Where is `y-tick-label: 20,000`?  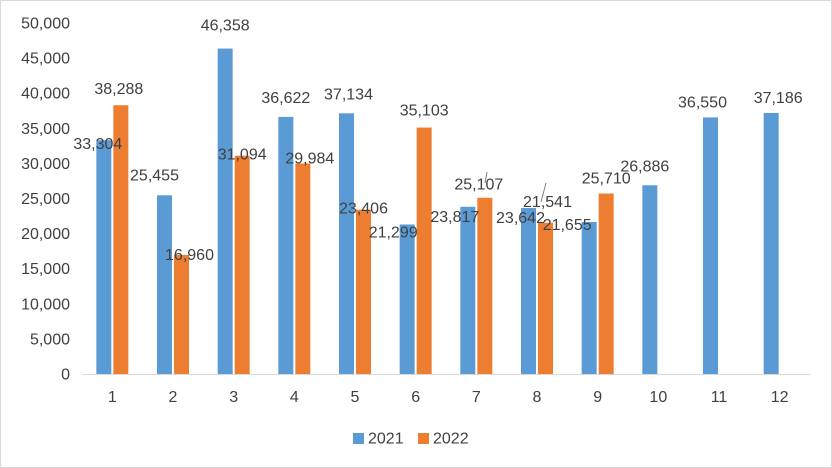 y-tick-label: 20,000 is located at coordinates (45, 234).